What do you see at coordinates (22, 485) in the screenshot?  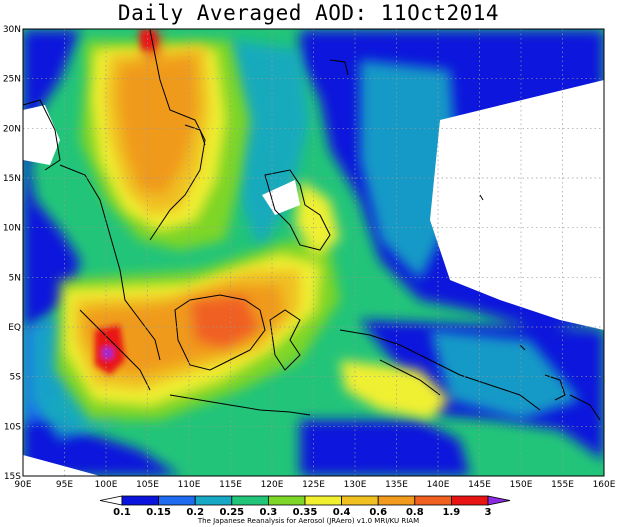 I see `lon-tick-label: 90E` at bounding box center [22, 485].